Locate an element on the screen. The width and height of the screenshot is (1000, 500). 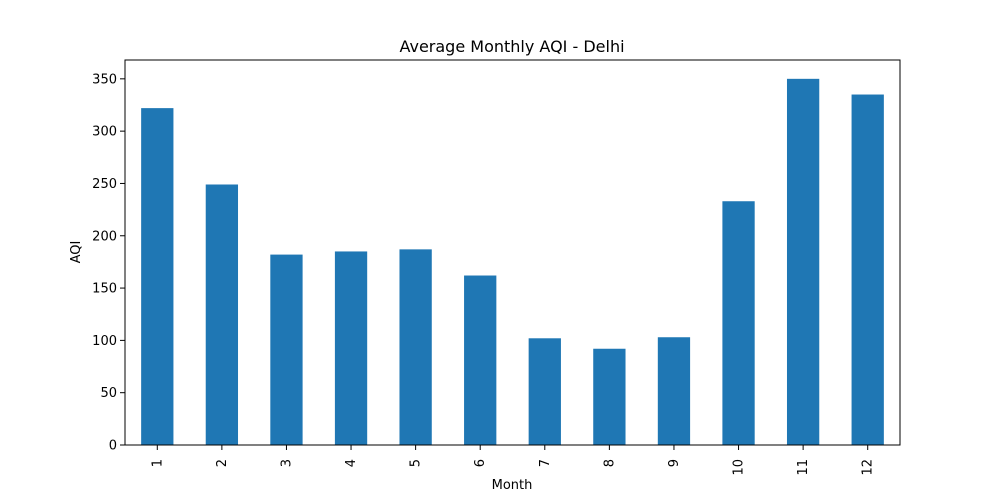
y-tick-label-150: 150 is located at coordinates (104, 289).